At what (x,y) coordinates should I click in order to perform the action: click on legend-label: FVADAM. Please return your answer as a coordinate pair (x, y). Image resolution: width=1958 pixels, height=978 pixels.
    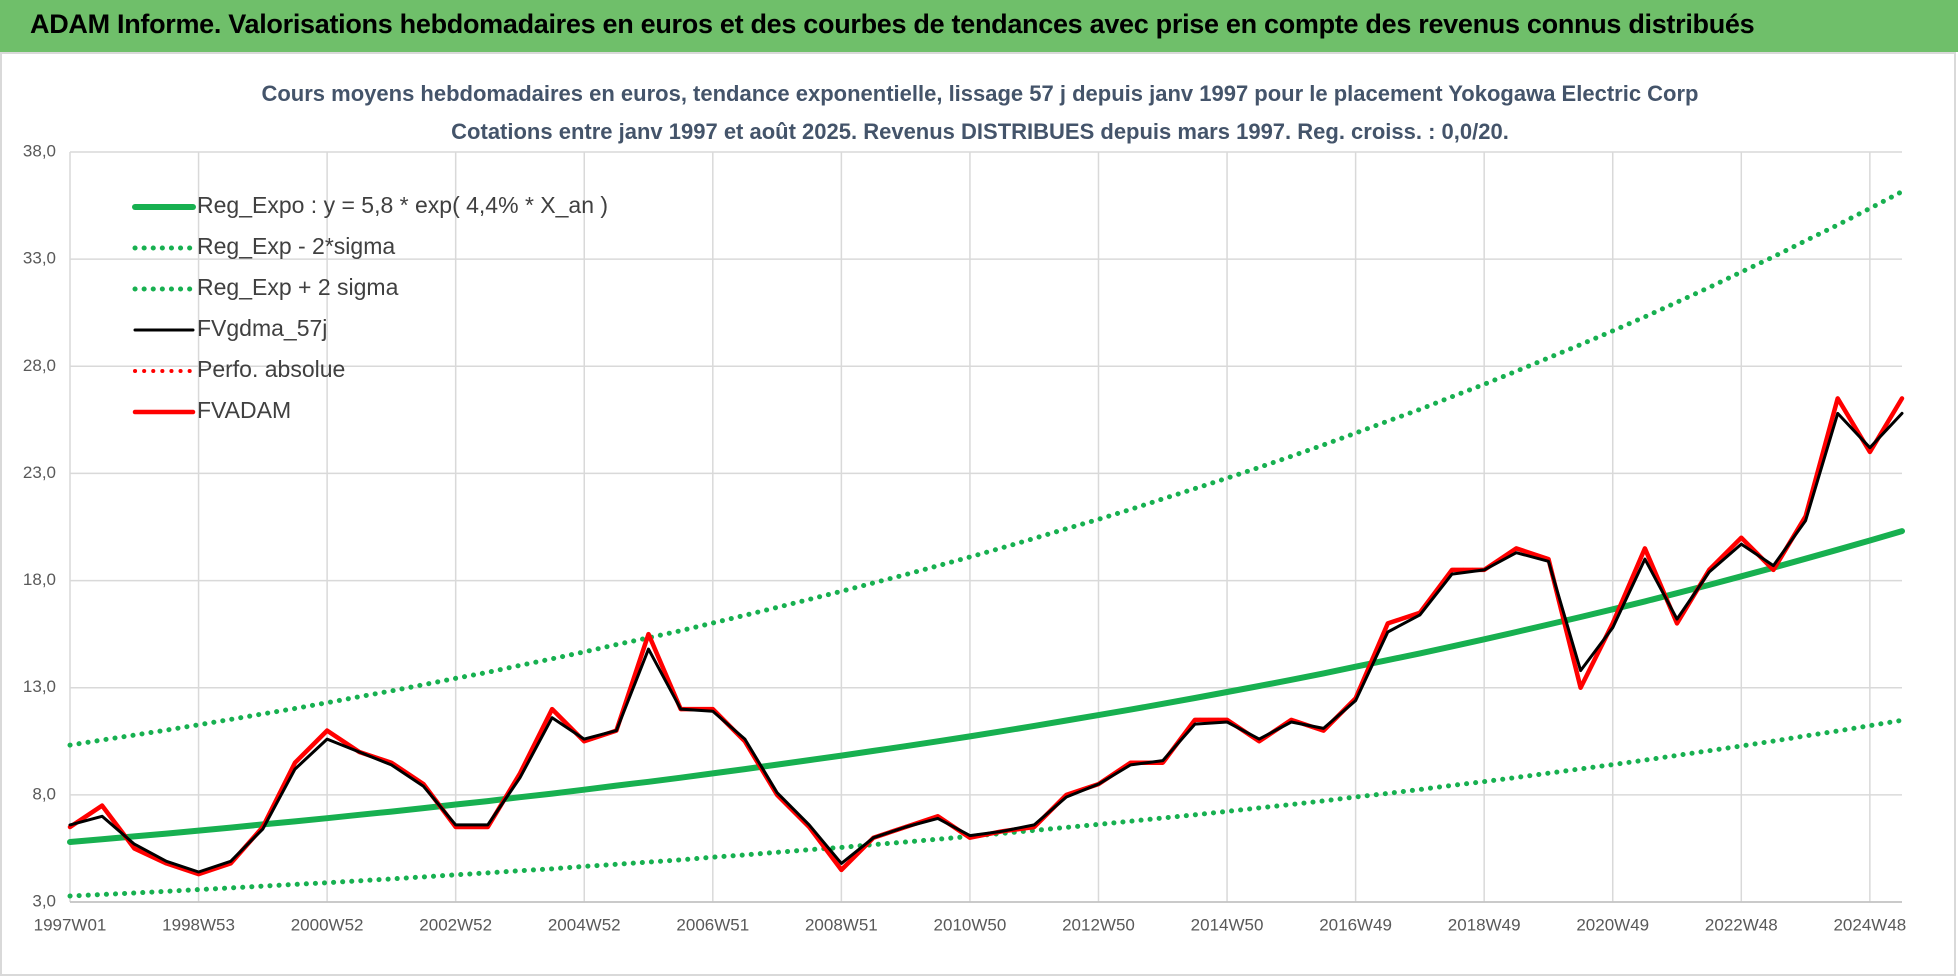
    Looking at the image, I should click on (244, 410).